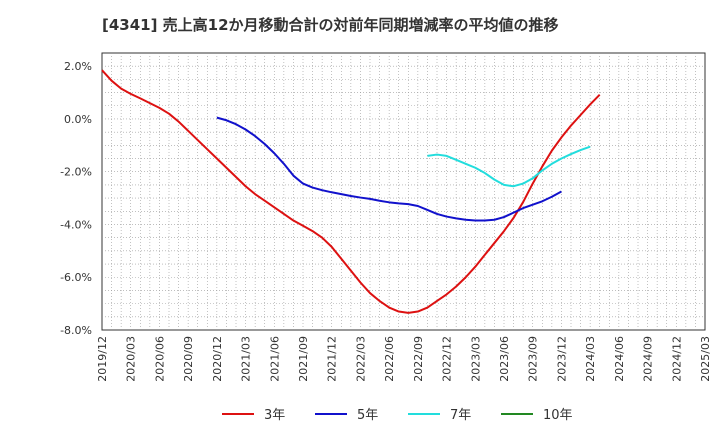 The image size is (720, 440). Describe the element at coordinates (76, 172) in the screenshot. I see `y-tick-label: -2.0%` at that location.